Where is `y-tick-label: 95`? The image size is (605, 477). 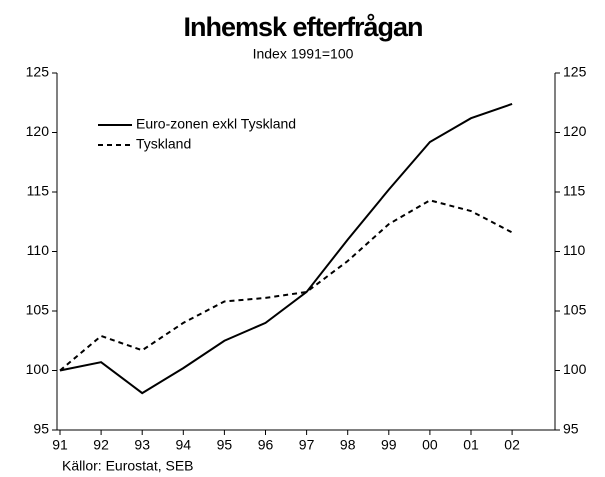
y-tick-label: 95 is located at coordinates (41, 429).